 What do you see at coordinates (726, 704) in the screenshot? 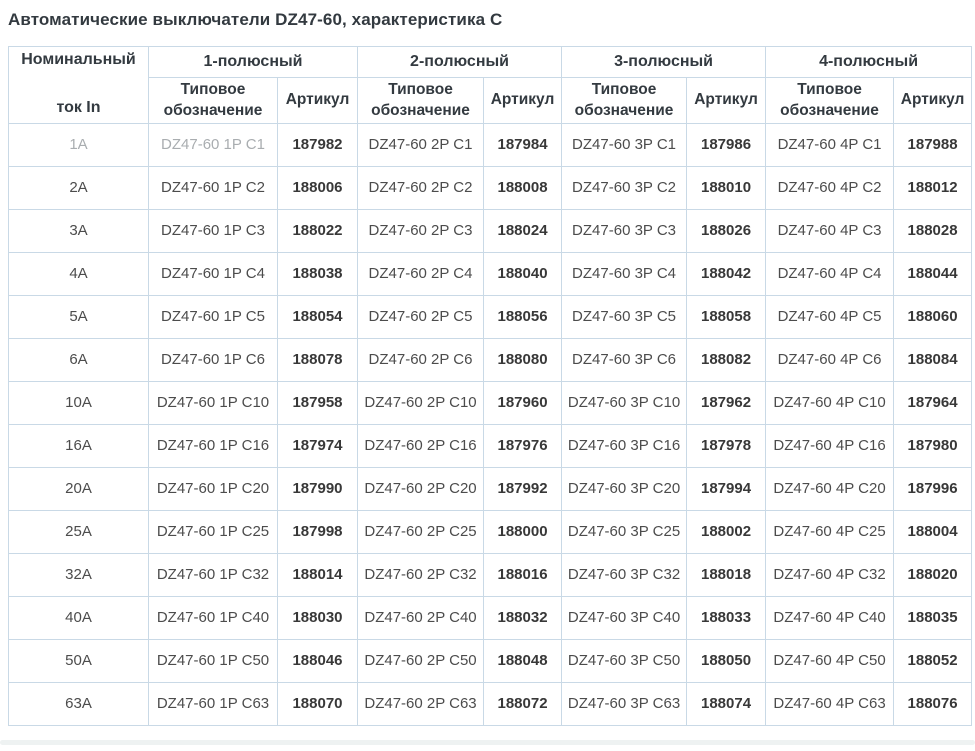
I see `article-cell: 188074` at bounding box center [726, 704].